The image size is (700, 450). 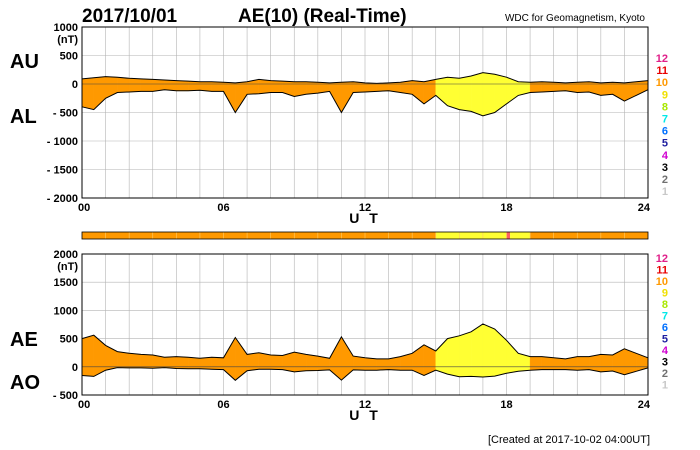 What do you see at coordinates (575, 18) in the screenshot?
I see `source-label: WDC for Geomagnetism, Kyoto` at bounding box center [575, 18].